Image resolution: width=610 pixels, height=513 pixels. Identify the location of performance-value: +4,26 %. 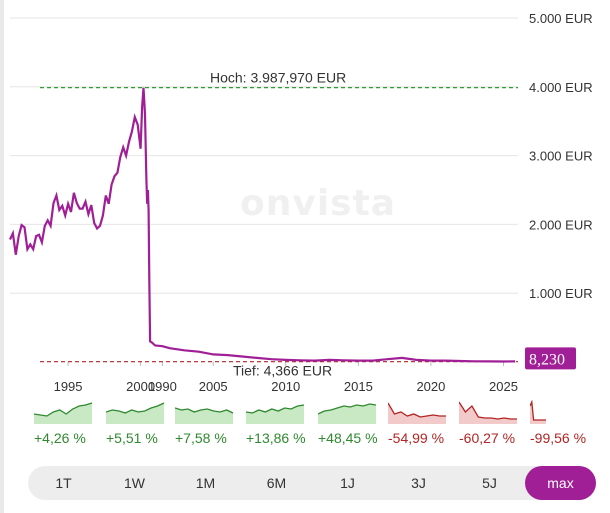
(60, 438).